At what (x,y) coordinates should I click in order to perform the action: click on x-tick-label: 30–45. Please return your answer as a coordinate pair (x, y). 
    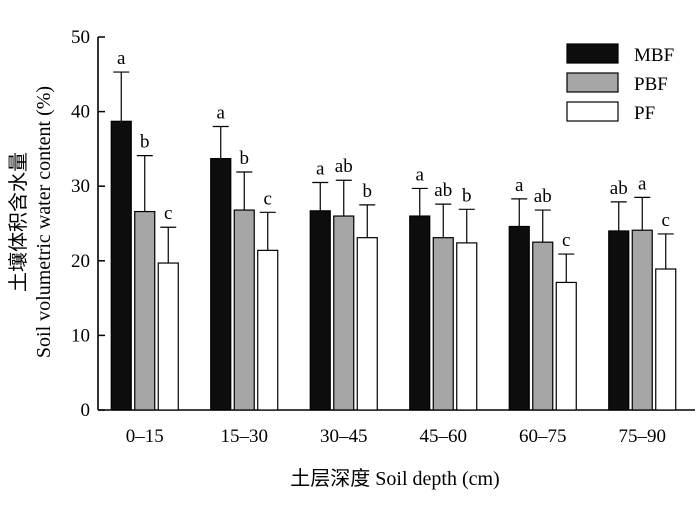
    Looking at the image, I should click on (344, 436).